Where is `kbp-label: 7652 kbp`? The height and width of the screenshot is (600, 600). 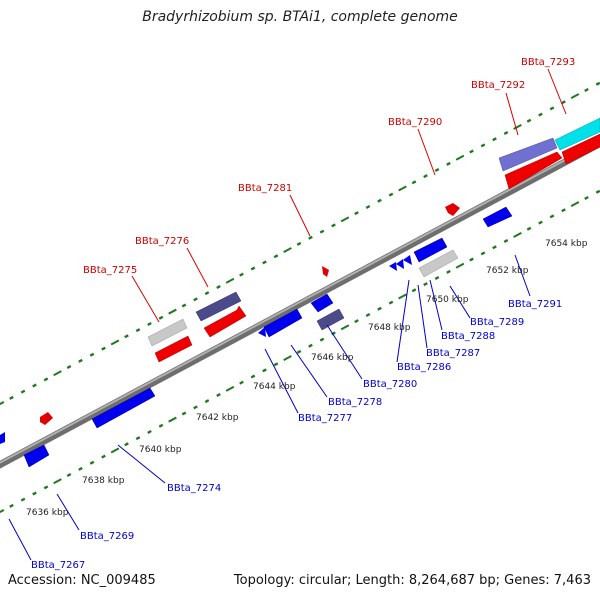
kbp-label: 7652 kbp is located at coordinates (507, 271).